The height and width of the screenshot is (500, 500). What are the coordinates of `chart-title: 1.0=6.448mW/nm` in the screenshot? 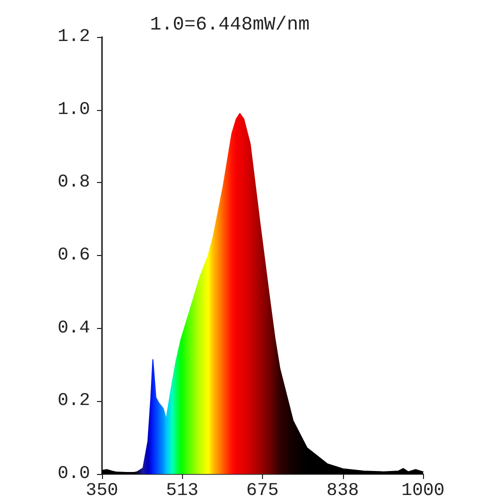 It's located at (230, 25).